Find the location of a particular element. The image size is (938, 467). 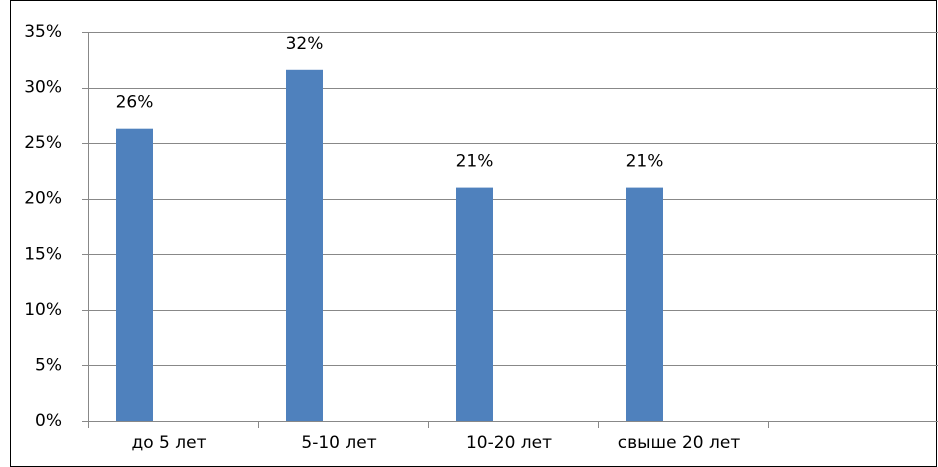

y-tick-label: 30% is located at coordinates (43, 88).